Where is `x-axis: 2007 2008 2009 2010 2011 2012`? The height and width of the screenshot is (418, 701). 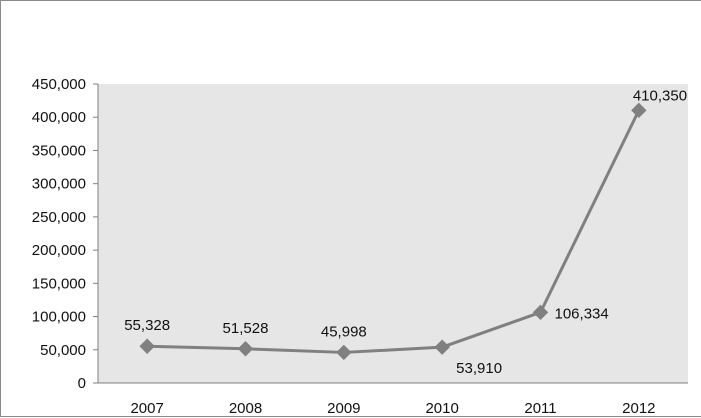 x-axis: 2007 2008 2009 2010 2011 2012 is located at coordinates (393, 399).